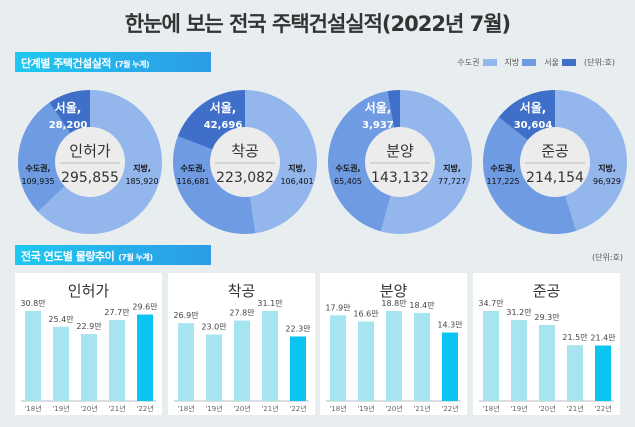  I want to click on bar-value-label: 14.3만, so click(450, 325).